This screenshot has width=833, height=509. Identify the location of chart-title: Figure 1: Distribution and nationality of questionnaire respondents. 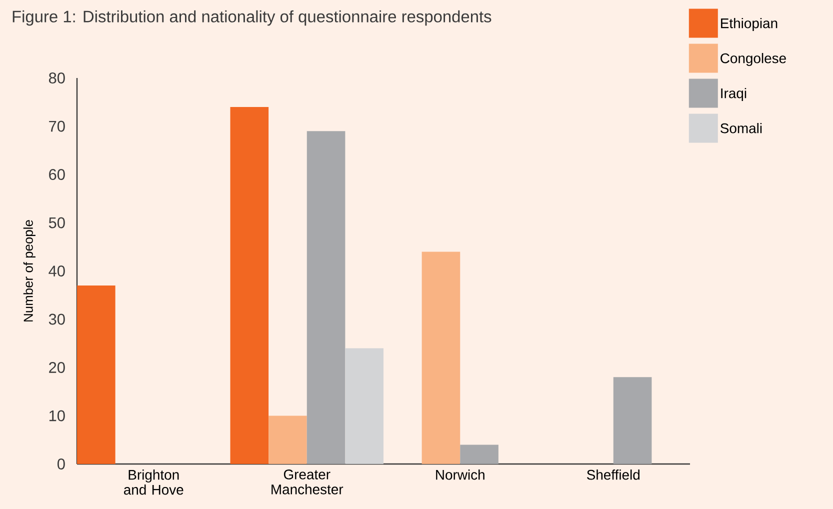
(252, 18).